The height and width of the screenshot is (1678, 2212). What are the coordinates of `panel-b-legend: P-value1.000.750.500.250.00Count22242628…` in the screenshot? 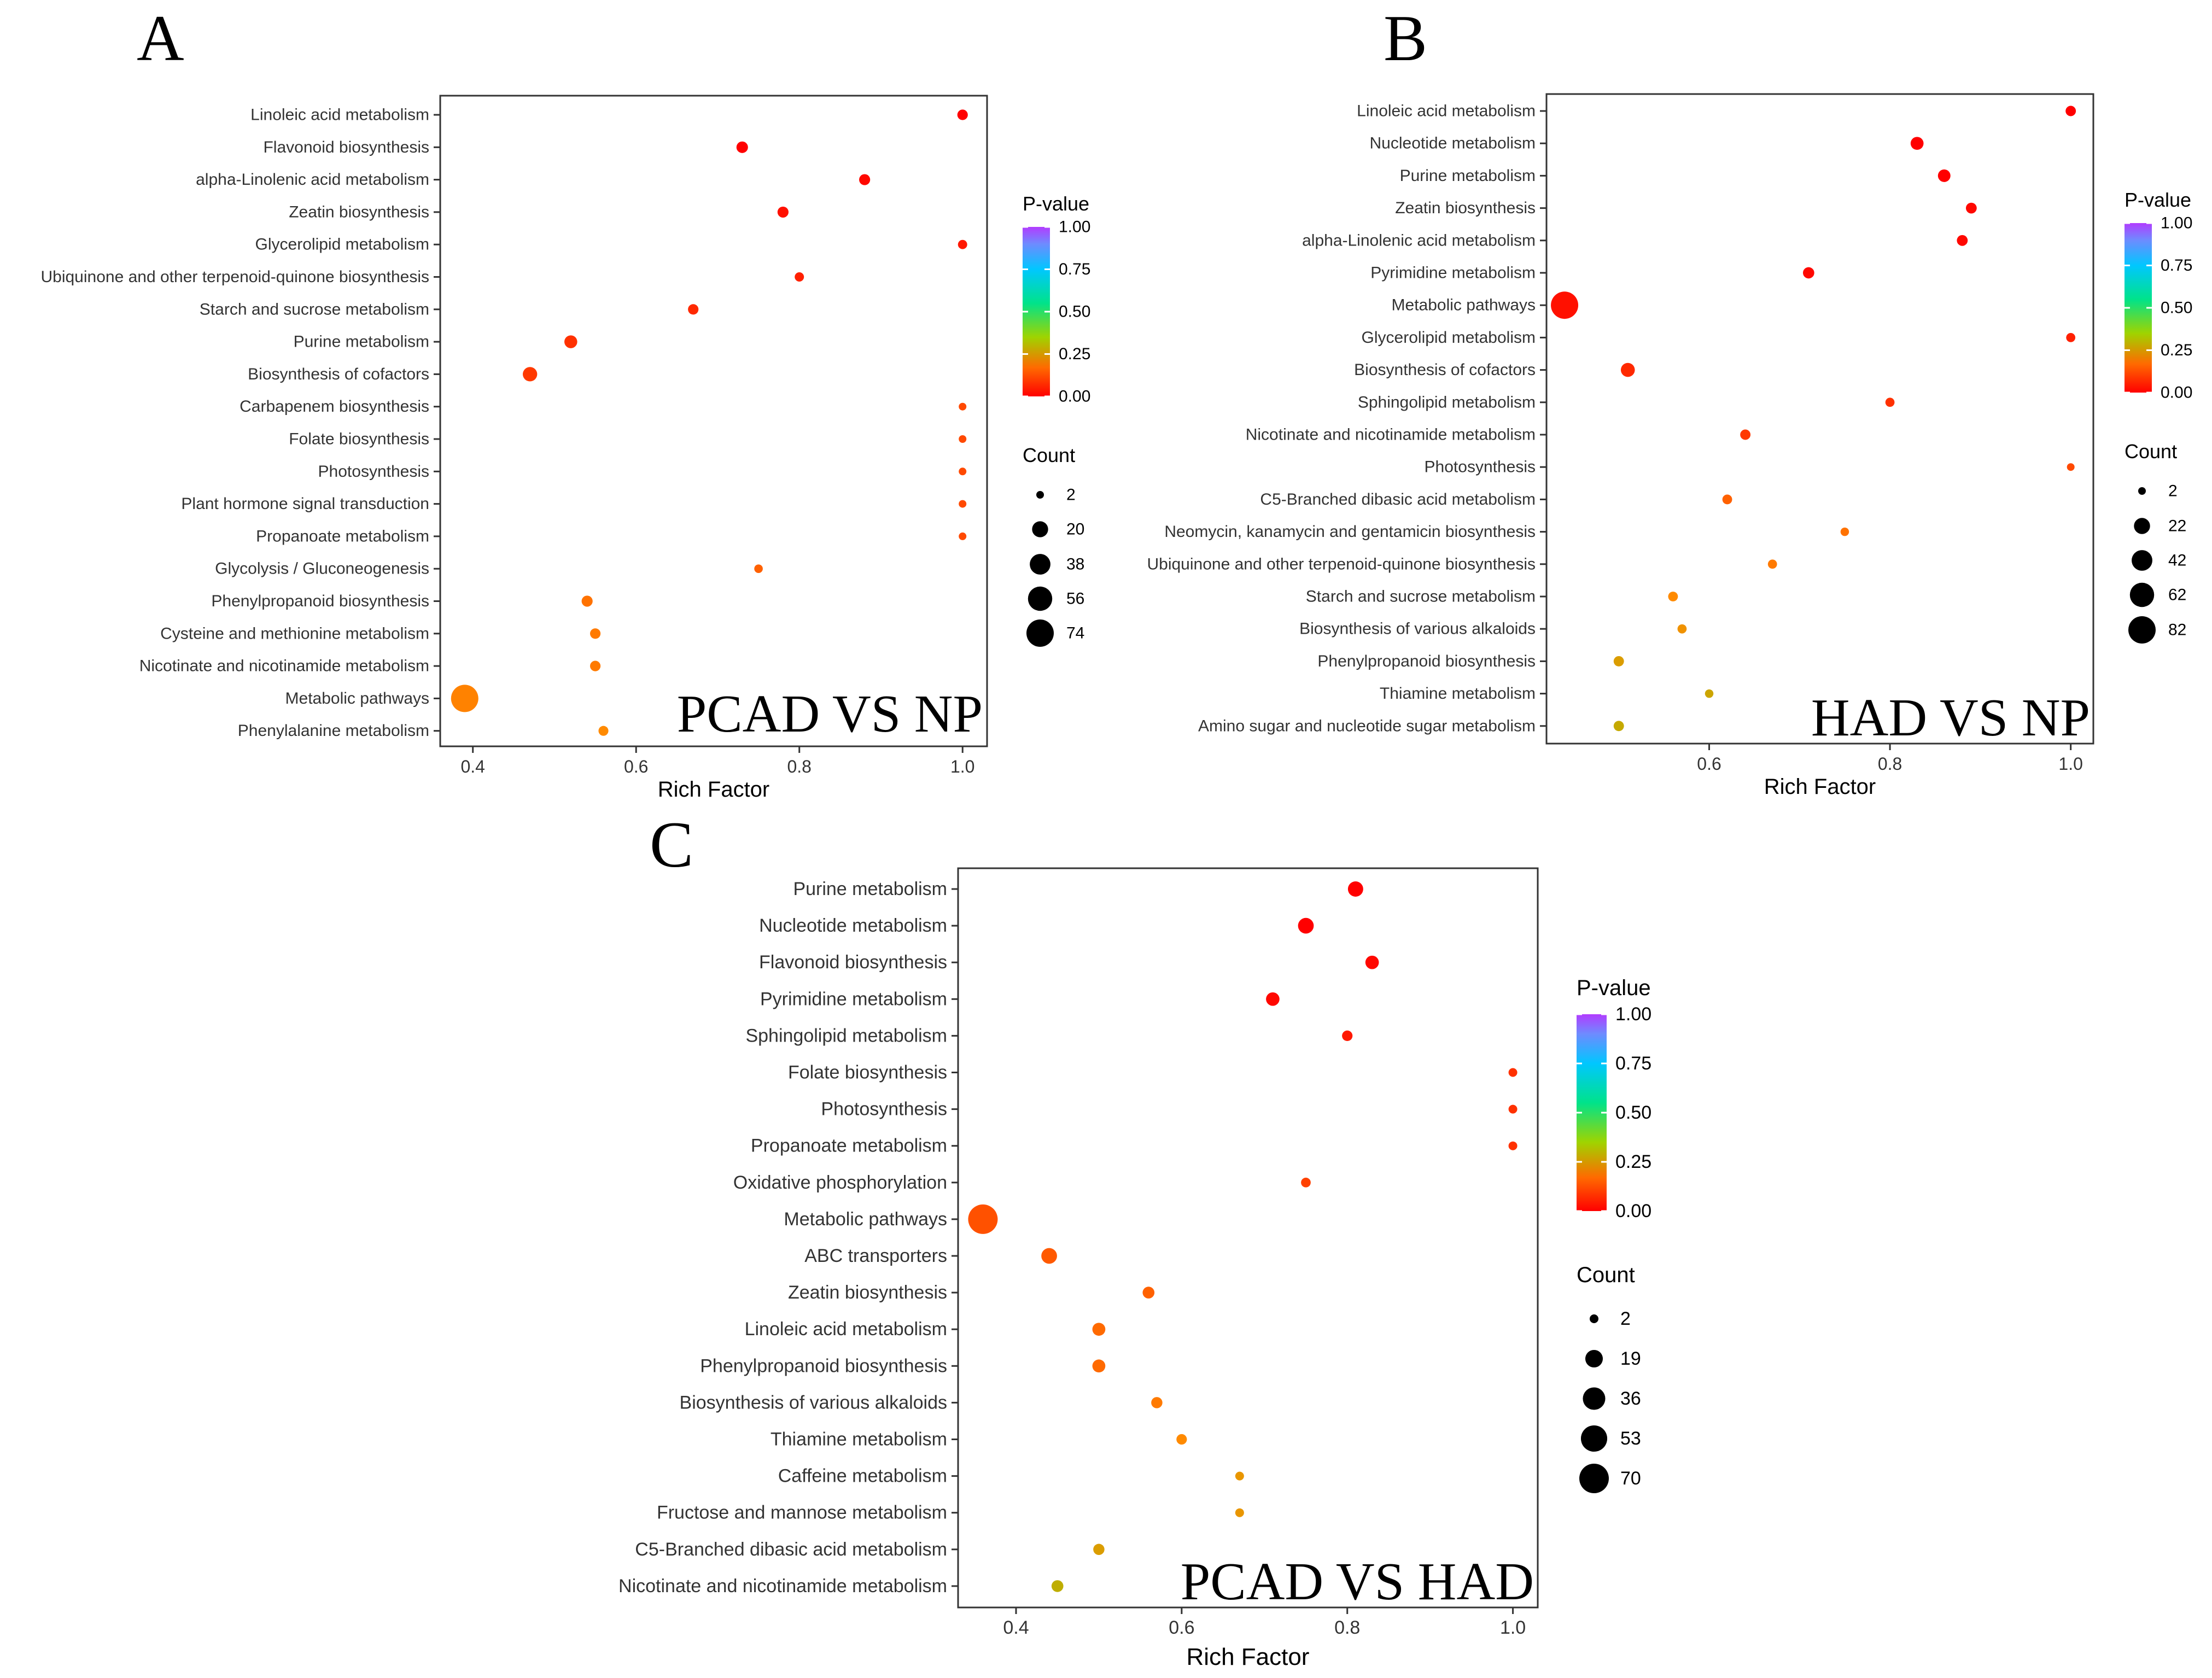 It's located at (2158, 416).